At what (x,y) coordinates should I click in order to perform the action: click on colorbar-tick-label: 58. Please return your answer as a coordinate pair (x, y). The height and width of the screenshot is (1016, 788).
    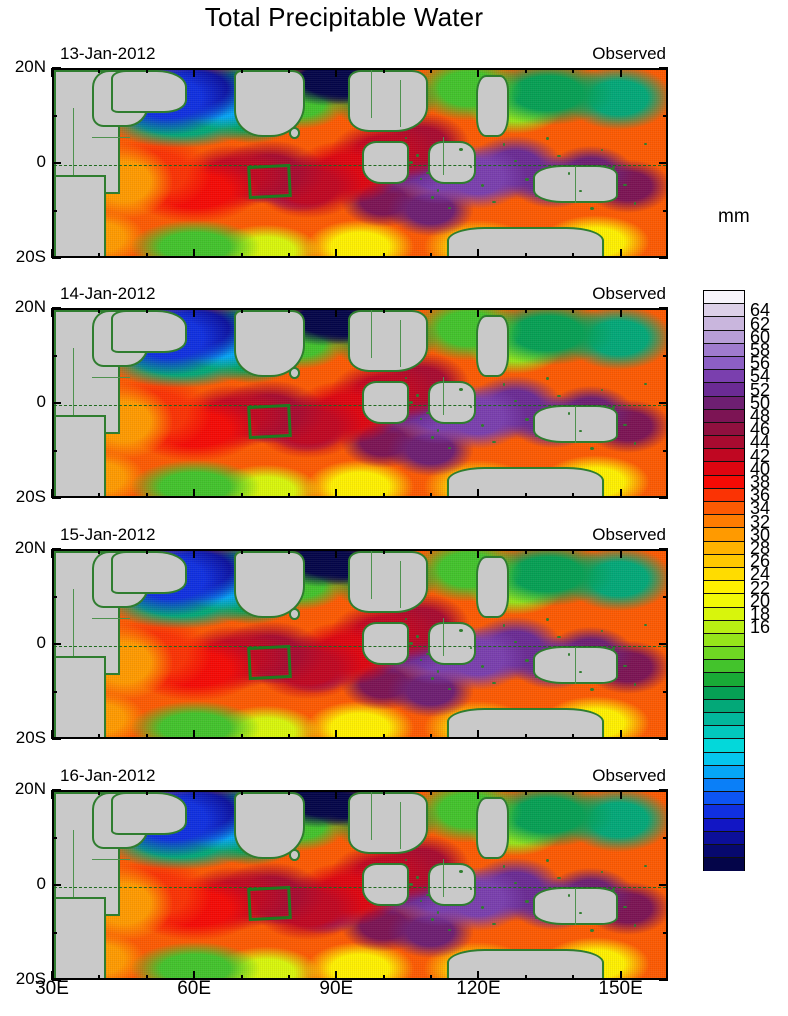
    Looking at the image, I should click on (760, 350).